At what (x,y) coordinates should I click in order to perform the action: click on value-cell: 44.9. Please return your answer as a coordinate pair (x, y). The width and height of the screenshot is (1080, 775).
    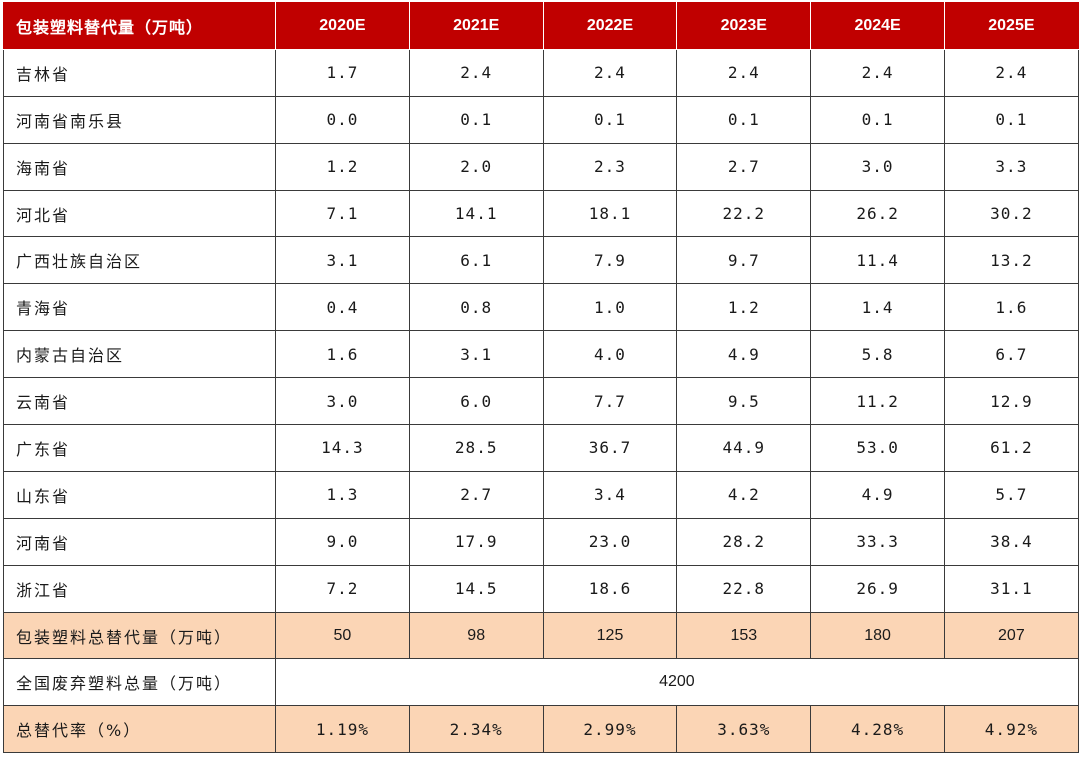
    Looking at the image, I should click on (744, 448).